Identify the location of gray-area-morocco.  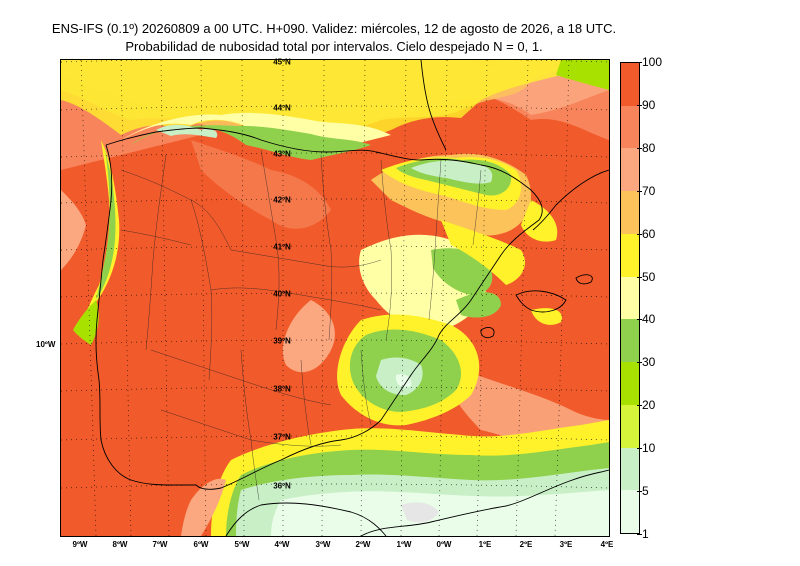
(420, 512).